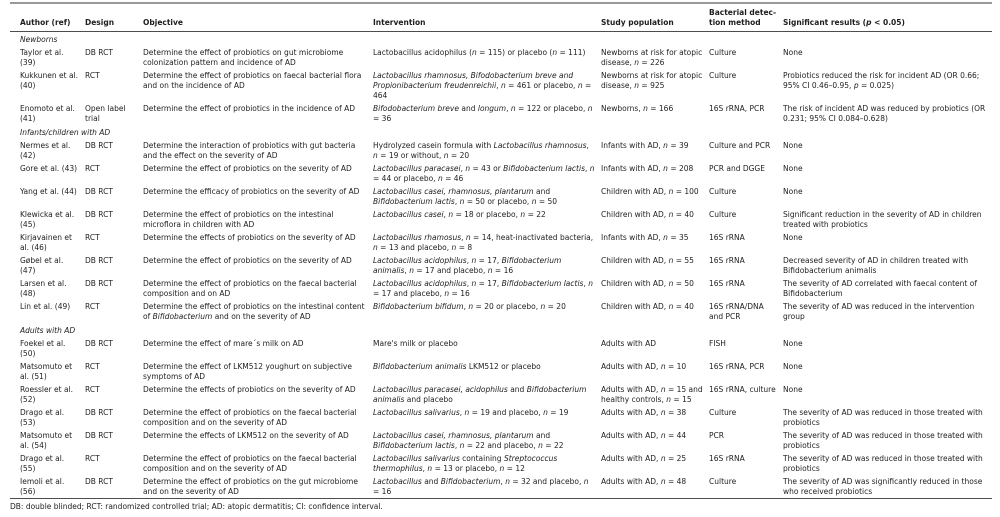 Image resolution: width=1000 pixels, height=517 pixels. I want to click on cell-author: Larsen et al. (48), so click(43, 288).